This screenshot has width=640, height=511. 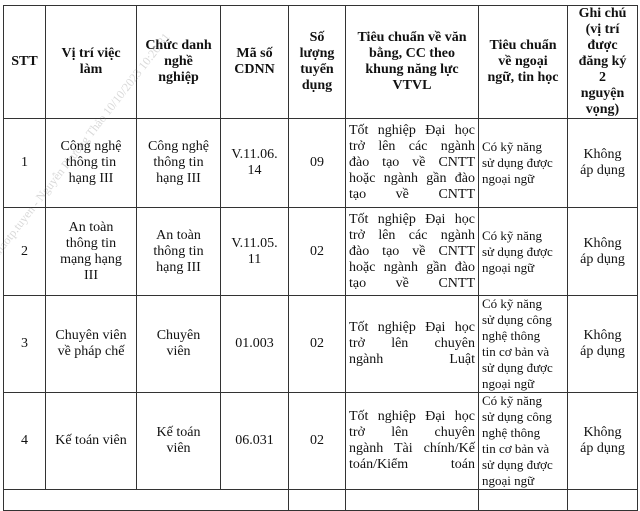 What do you see at coordinates (254, 344) in the screenshot?
I see `cell-code: 01.003` at bounding box center [254, 344].